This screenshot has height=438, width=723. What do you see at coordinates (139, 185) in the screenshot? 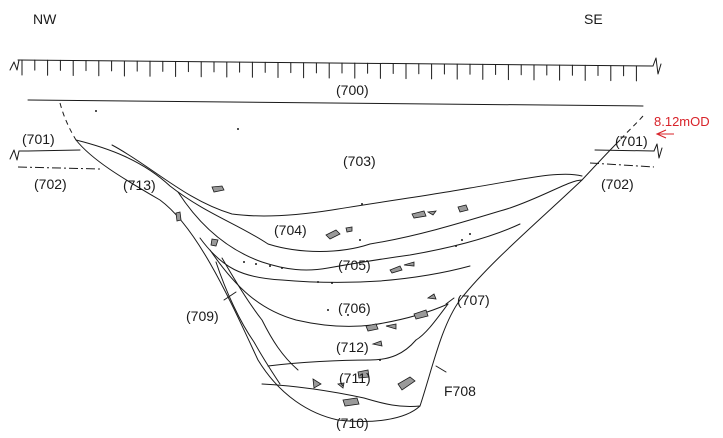
I see `label-713: (713)` at bounding box center [139, 185].